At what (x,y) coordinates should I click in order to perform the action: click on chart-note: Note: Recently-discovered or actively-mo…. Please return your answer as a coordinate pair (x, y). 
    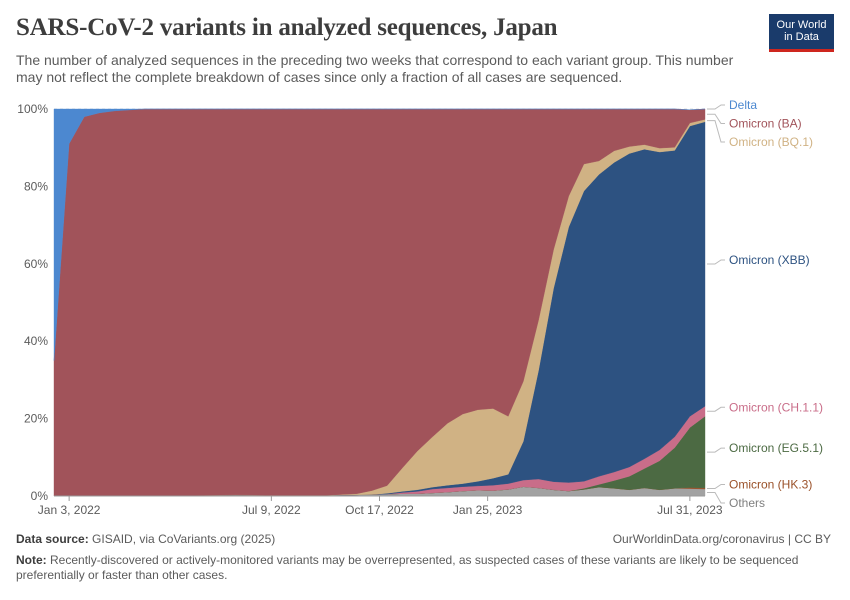
    Looking at the image, I should click on (416, 568).